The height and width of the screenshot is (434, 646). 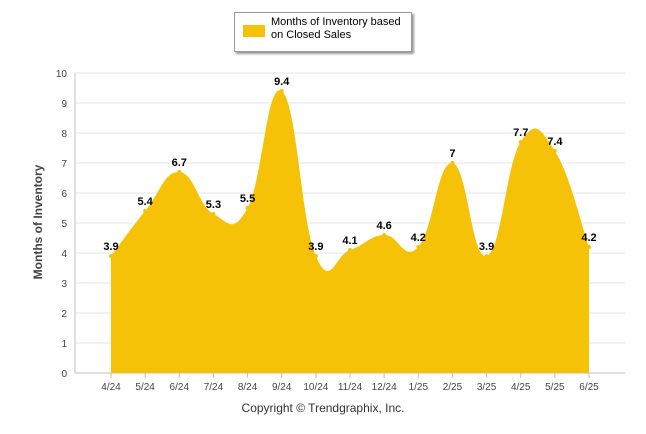 What do you see at coordinates (254, 31) in the screenshot?
I see `legend-swatch` at bounding box center [254, 31].